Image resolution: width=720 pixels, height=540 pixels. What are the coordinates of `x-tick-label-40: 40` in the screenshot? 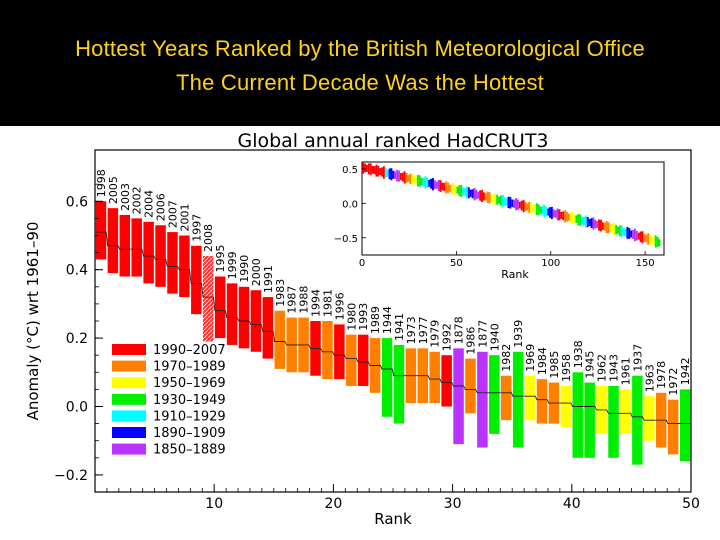 It's located at (572, 504).